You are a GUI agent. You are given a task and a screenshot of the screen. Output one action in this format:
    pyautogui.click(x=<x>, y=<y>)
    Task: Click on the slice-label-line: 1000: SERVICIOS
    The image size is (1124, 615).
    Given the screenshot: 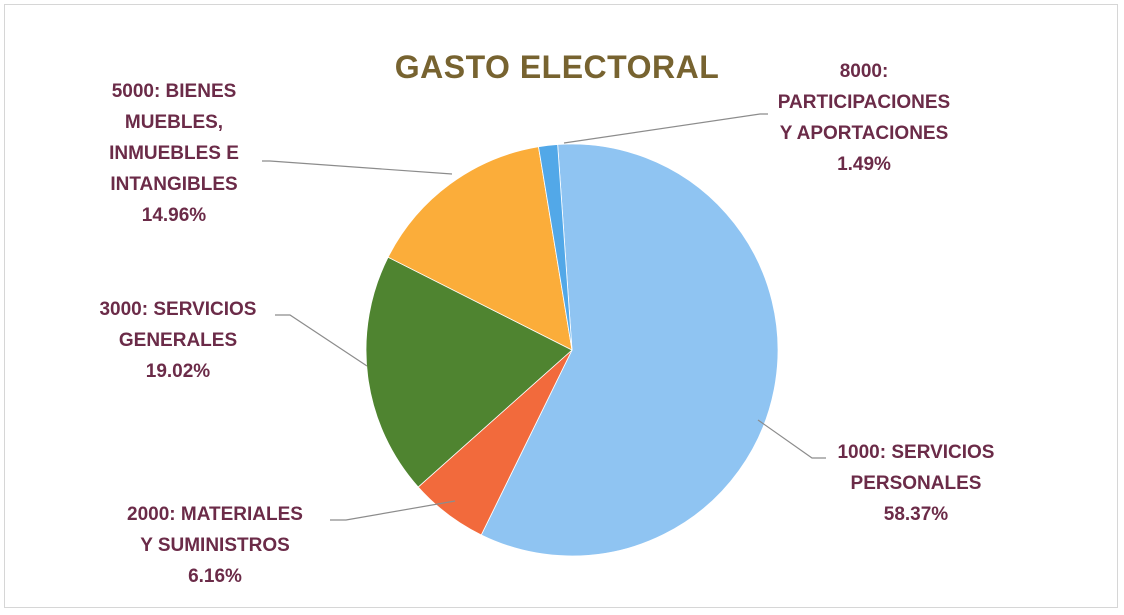 What is the action you would take?
    pyautogui.click(x=915, y=452)
    